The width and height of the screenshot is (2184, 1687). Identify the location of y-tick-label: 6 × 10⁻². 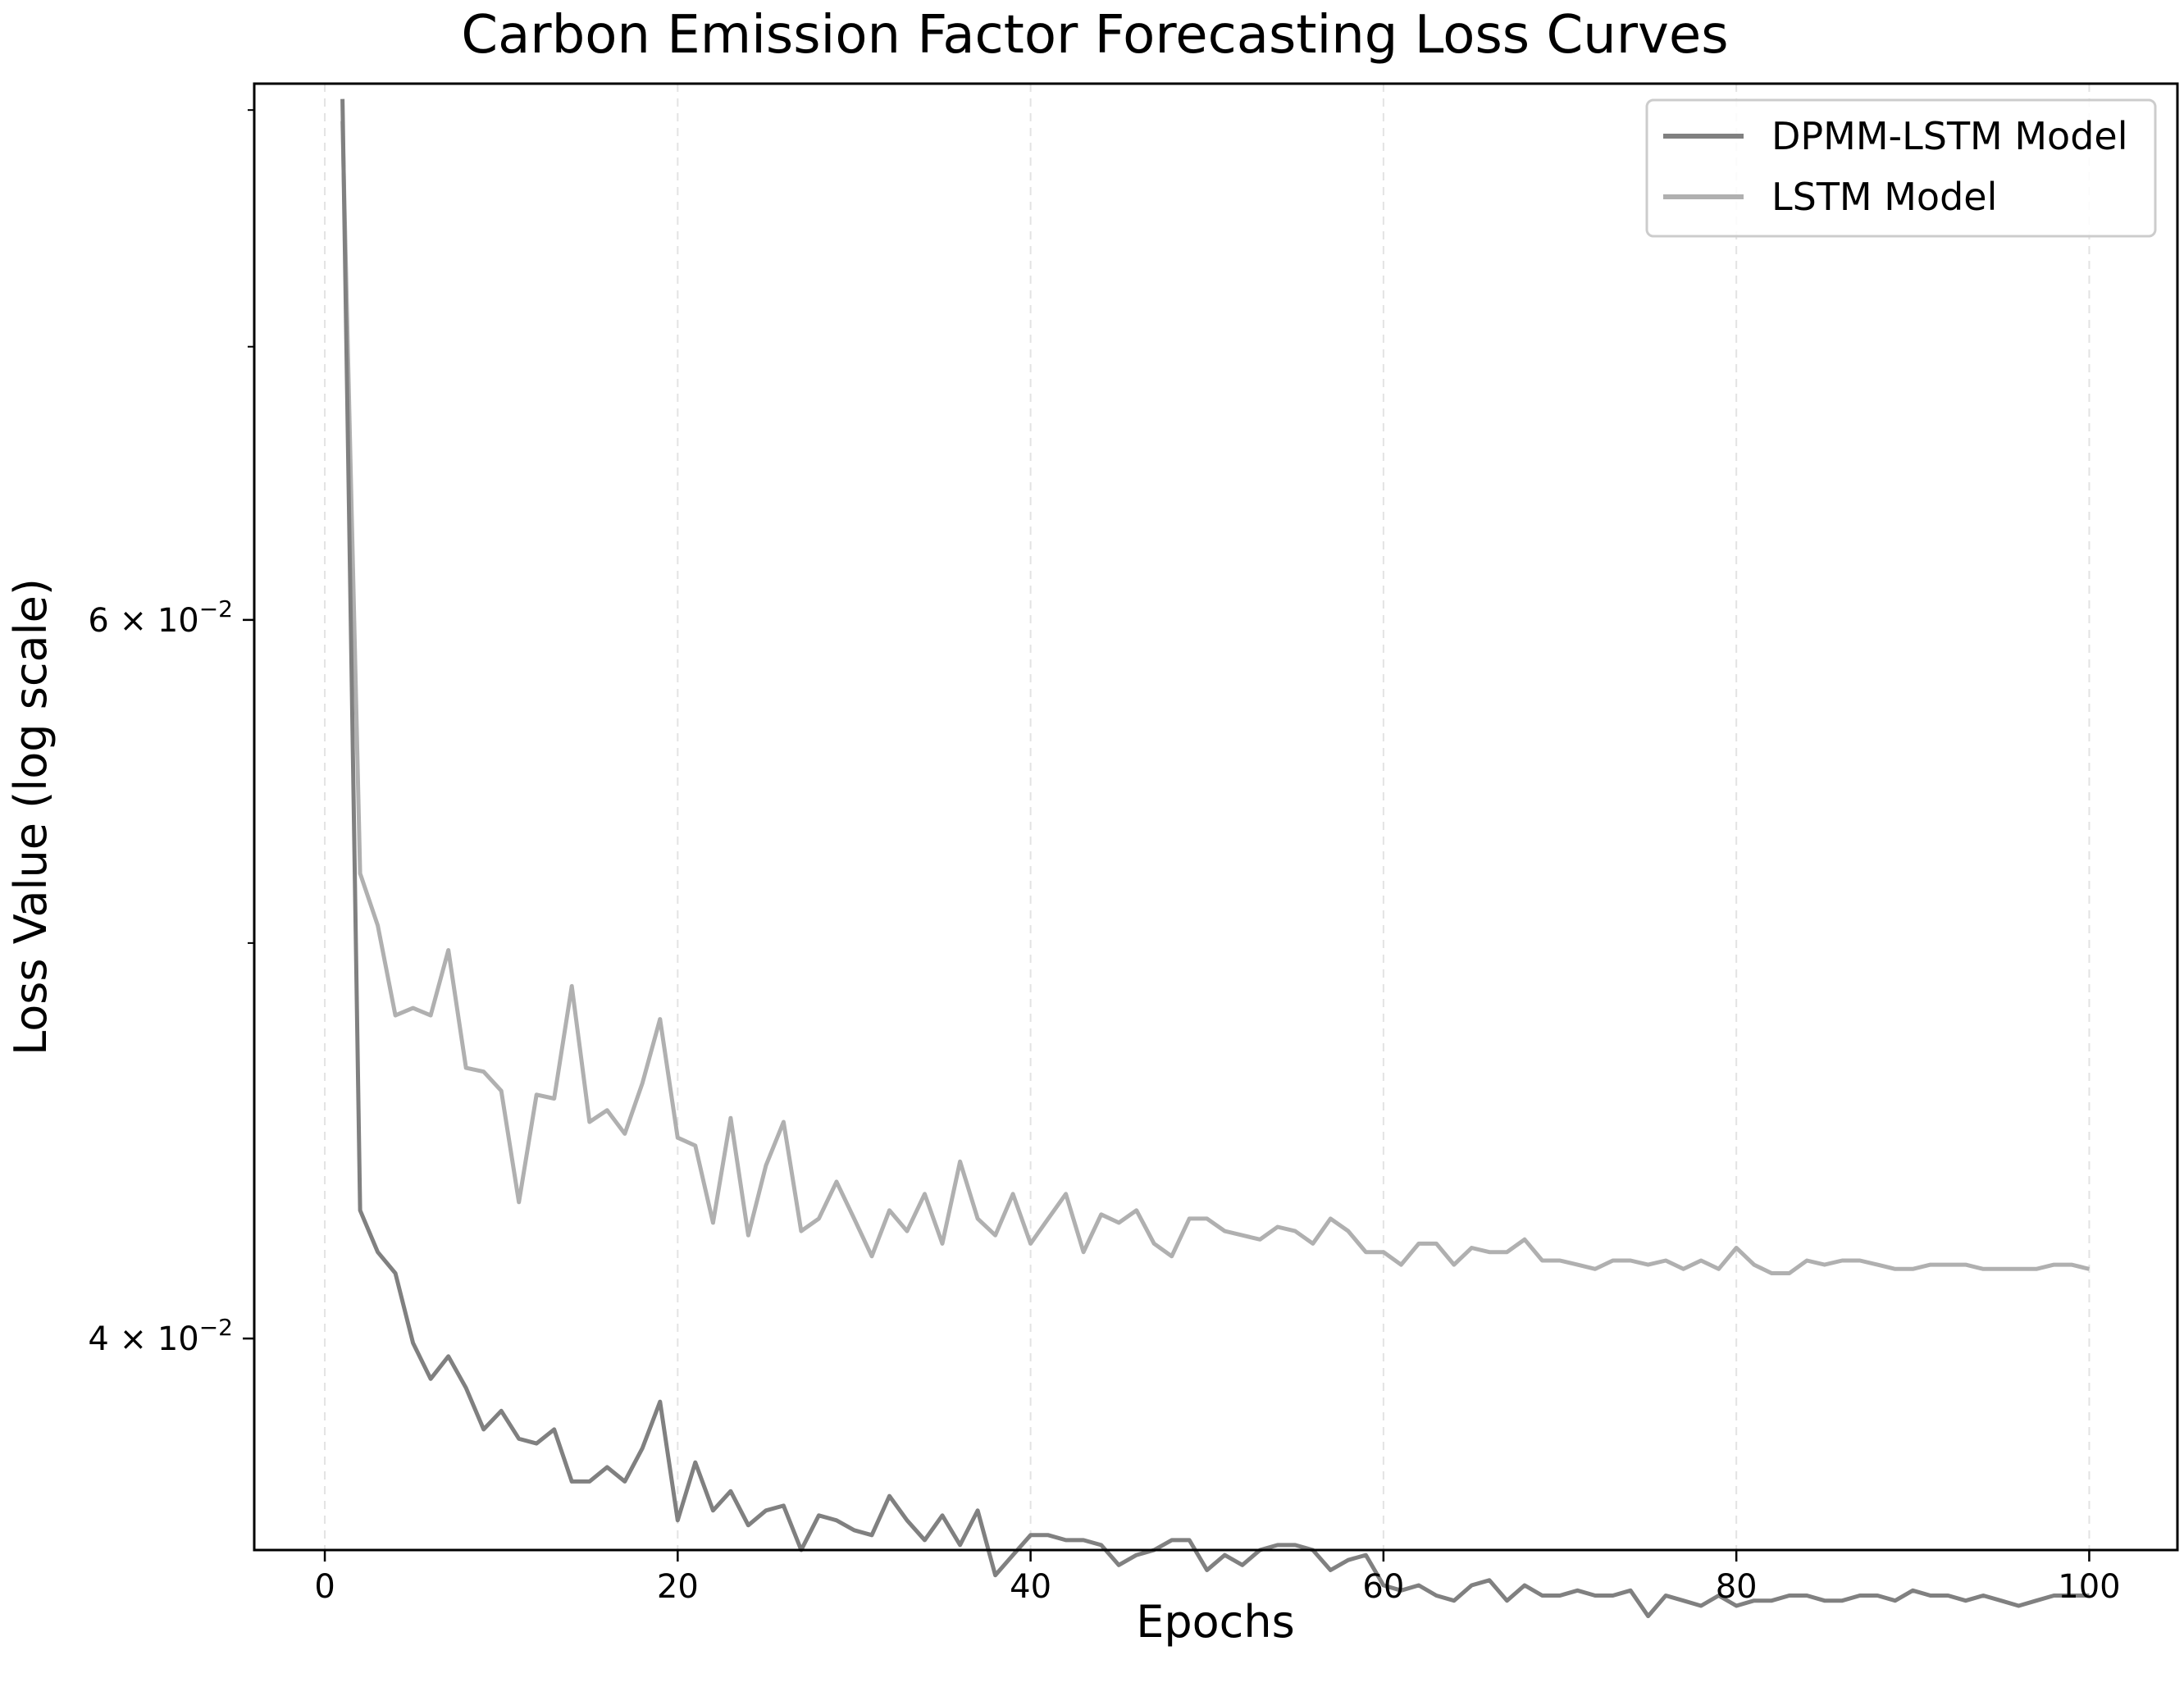
(160, 618).